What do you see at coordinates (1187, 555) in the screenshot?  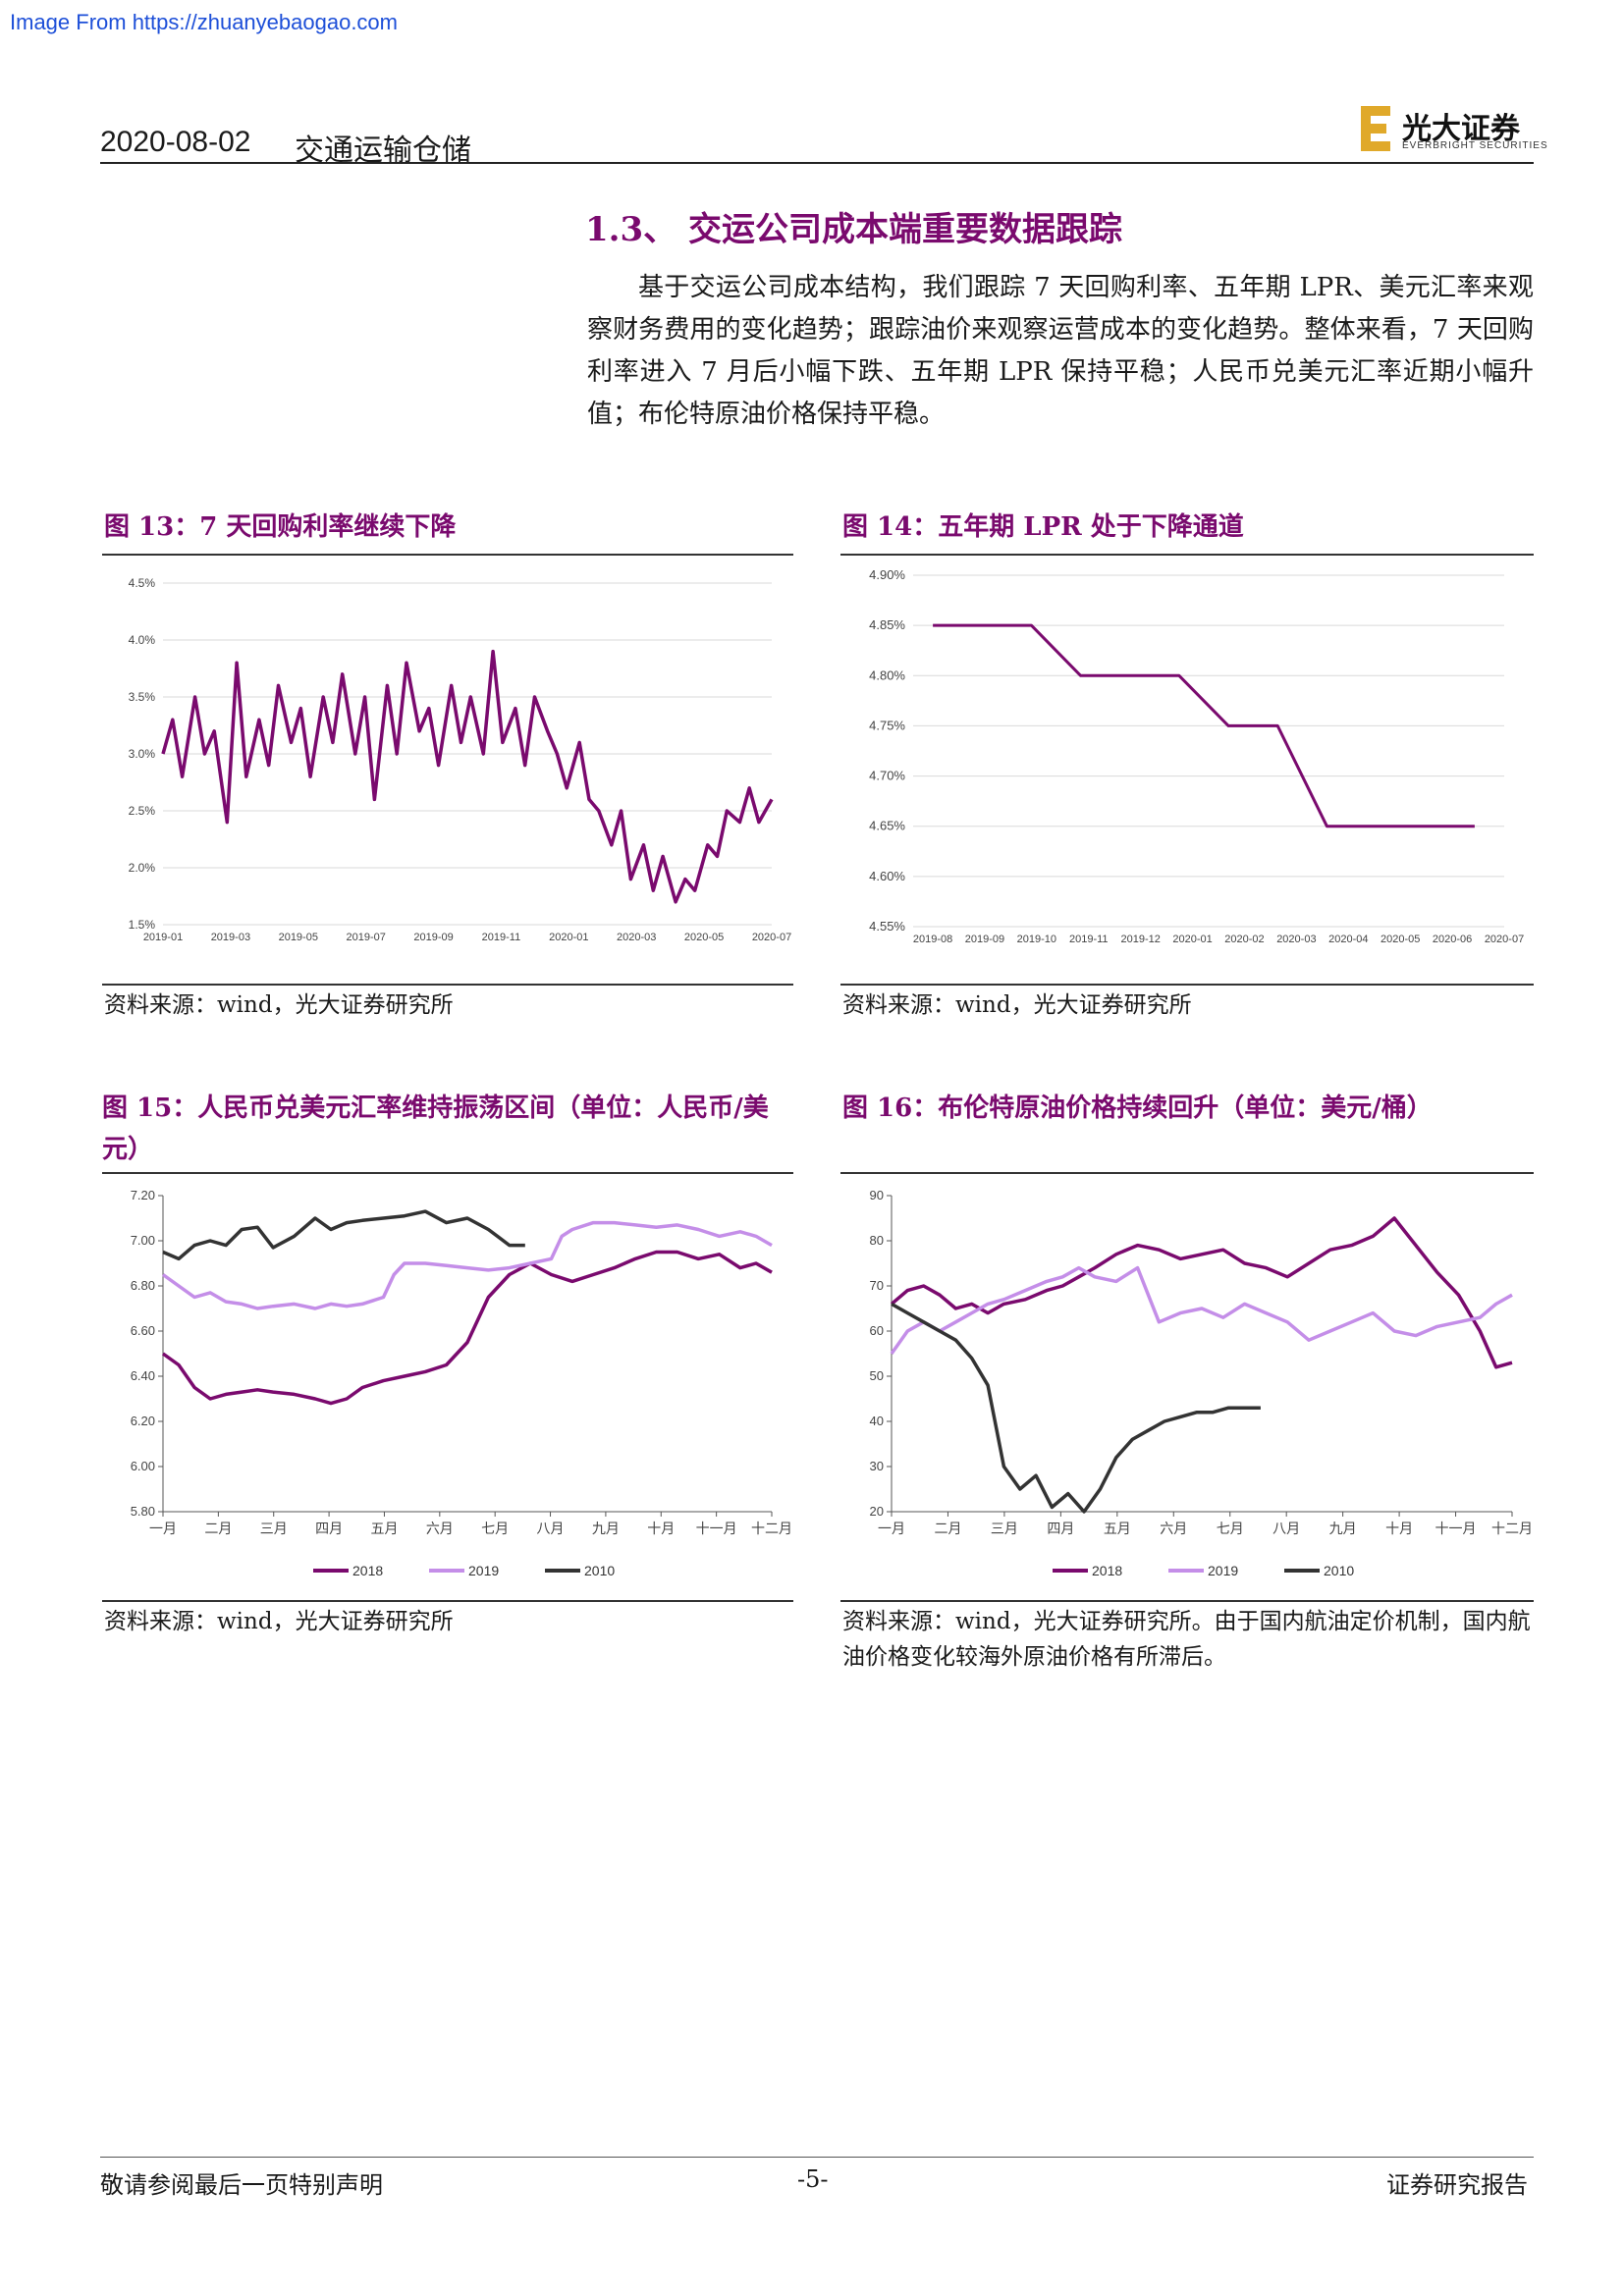 I see `fig14-top-rule` at bounding box center [1187, 555].